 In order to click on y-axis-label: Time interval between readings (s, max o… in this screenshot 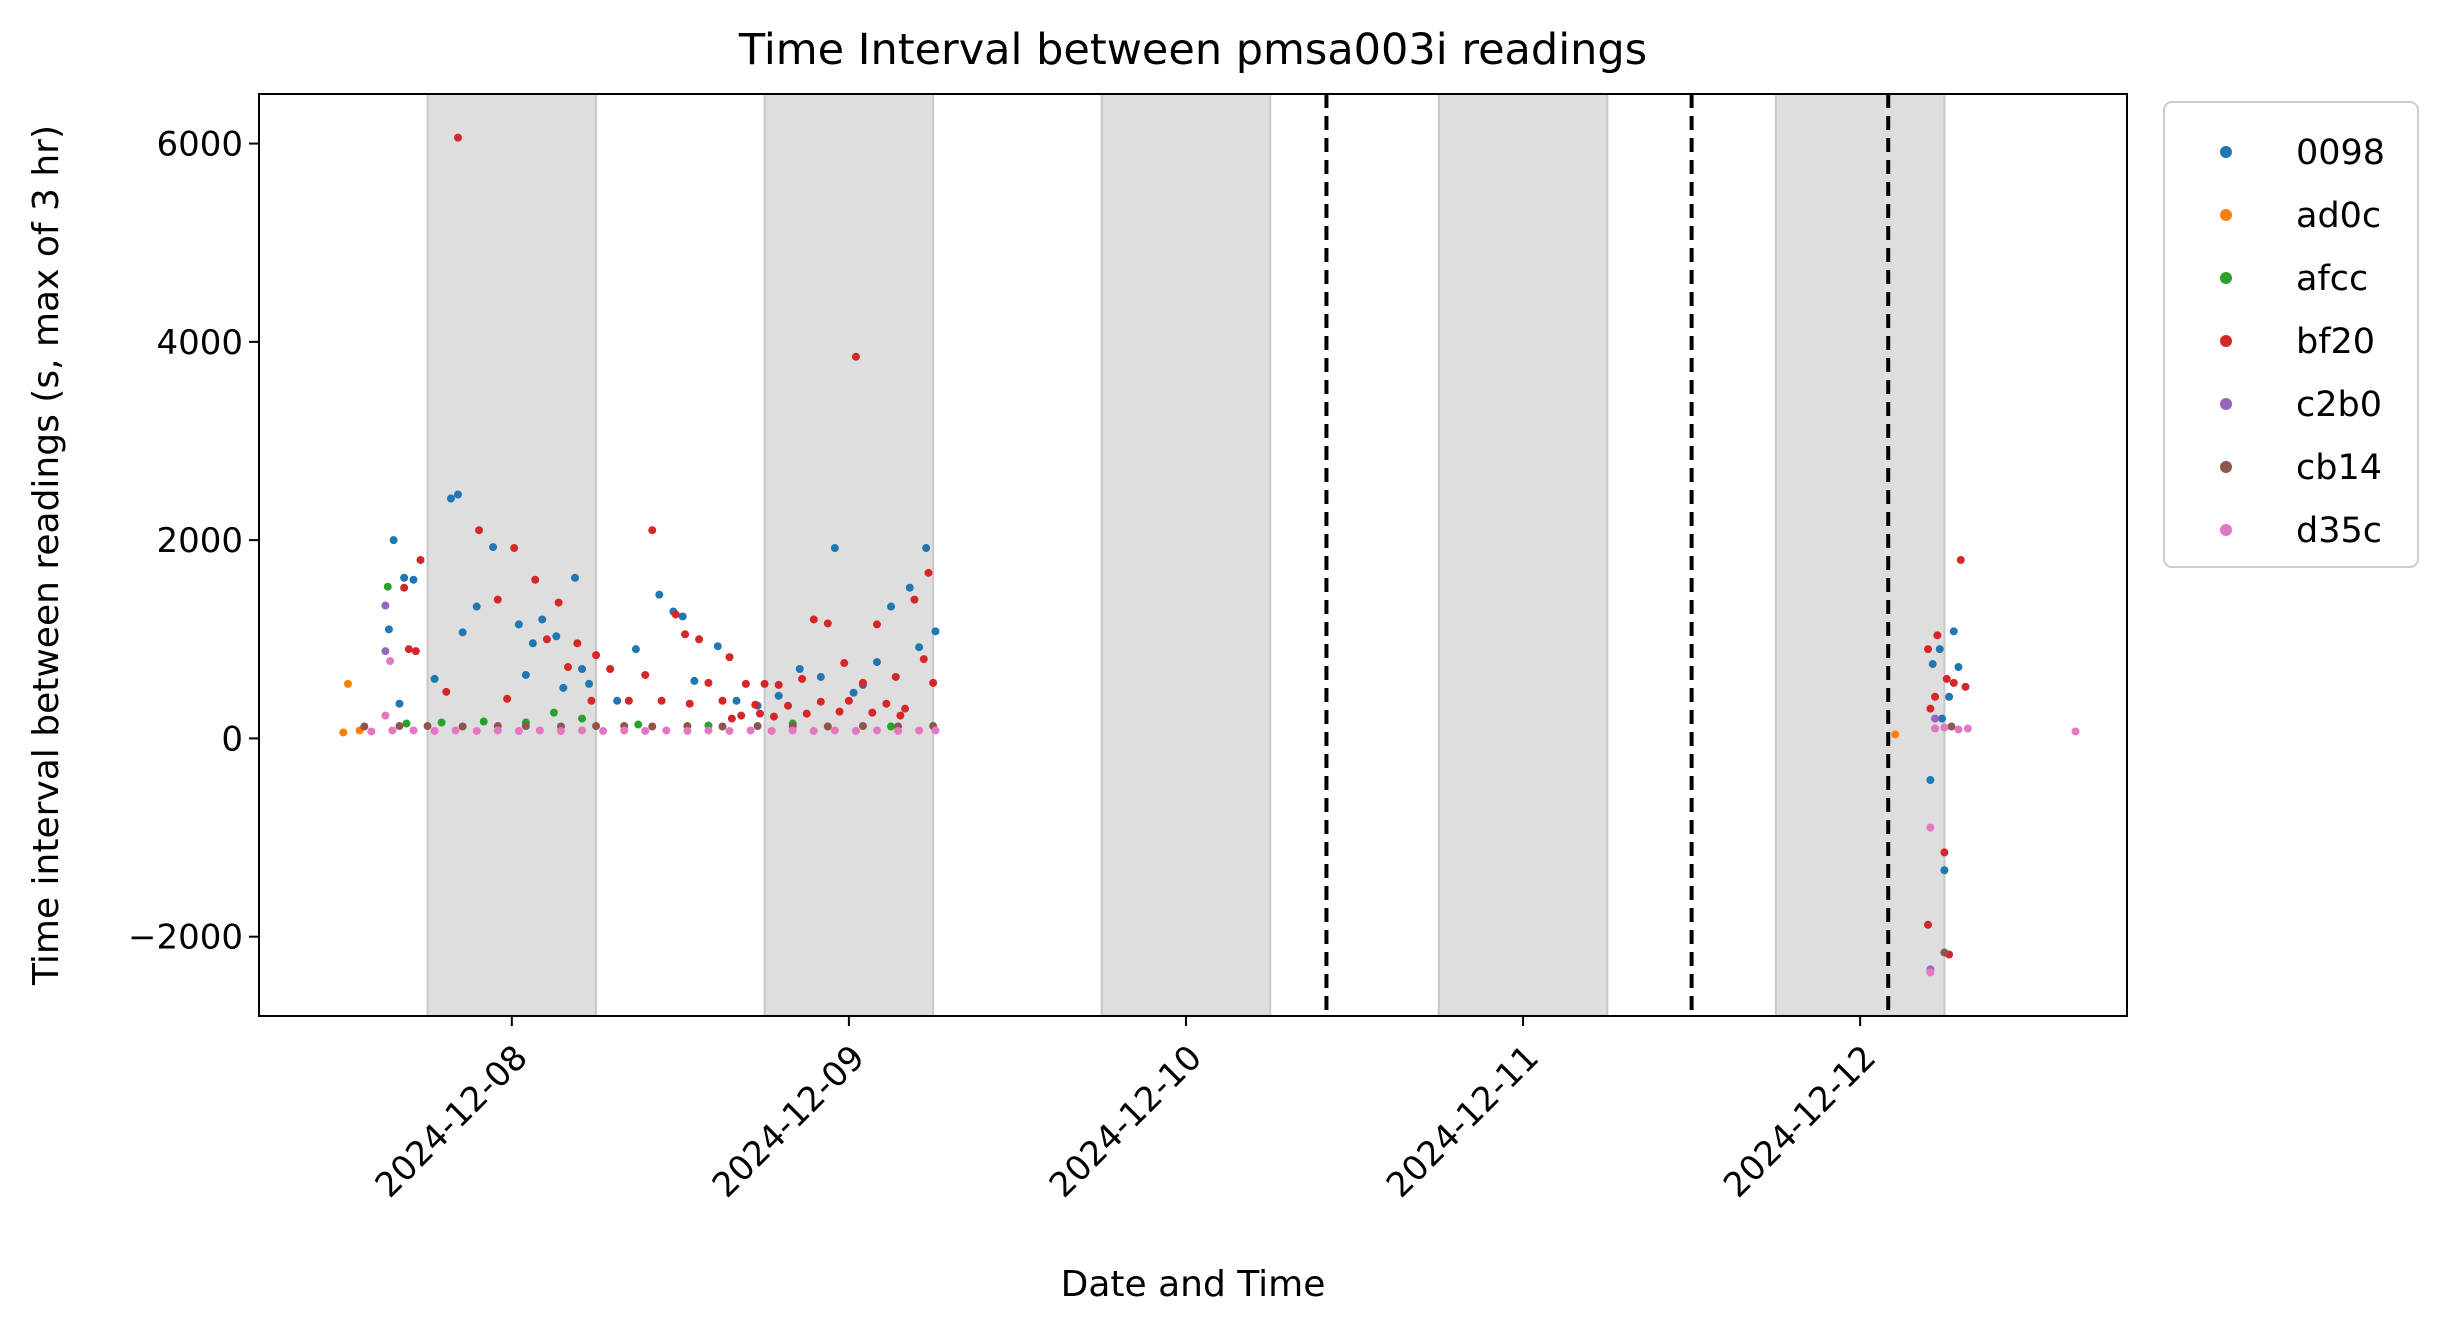, I will do `click(46, 555)`.